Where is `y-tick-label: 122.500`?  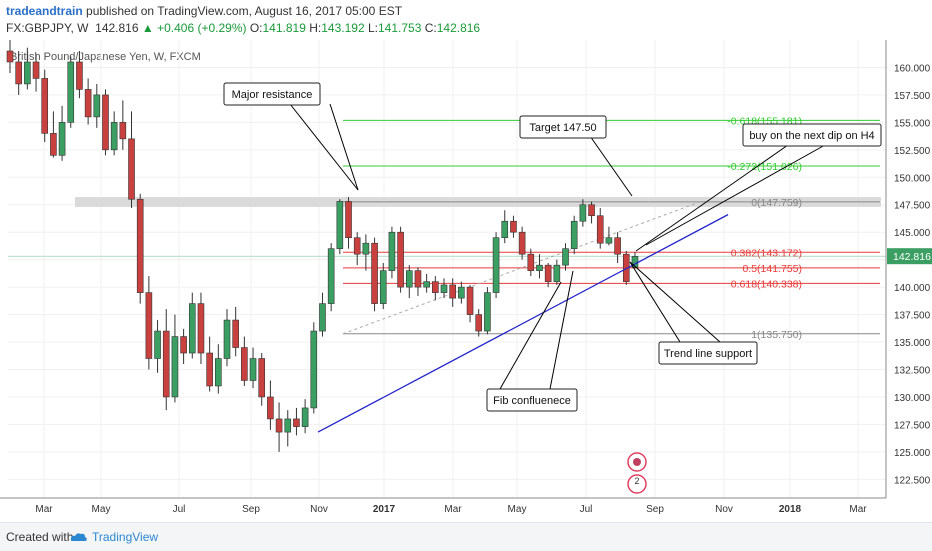 y-tick-label: 122.500 is located at coordinates (912, 480).